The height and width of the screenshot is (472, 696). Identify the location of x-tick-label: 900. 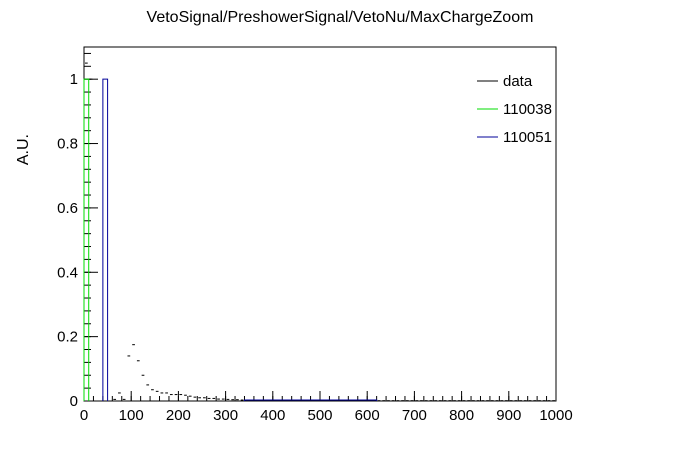
(508, 415).